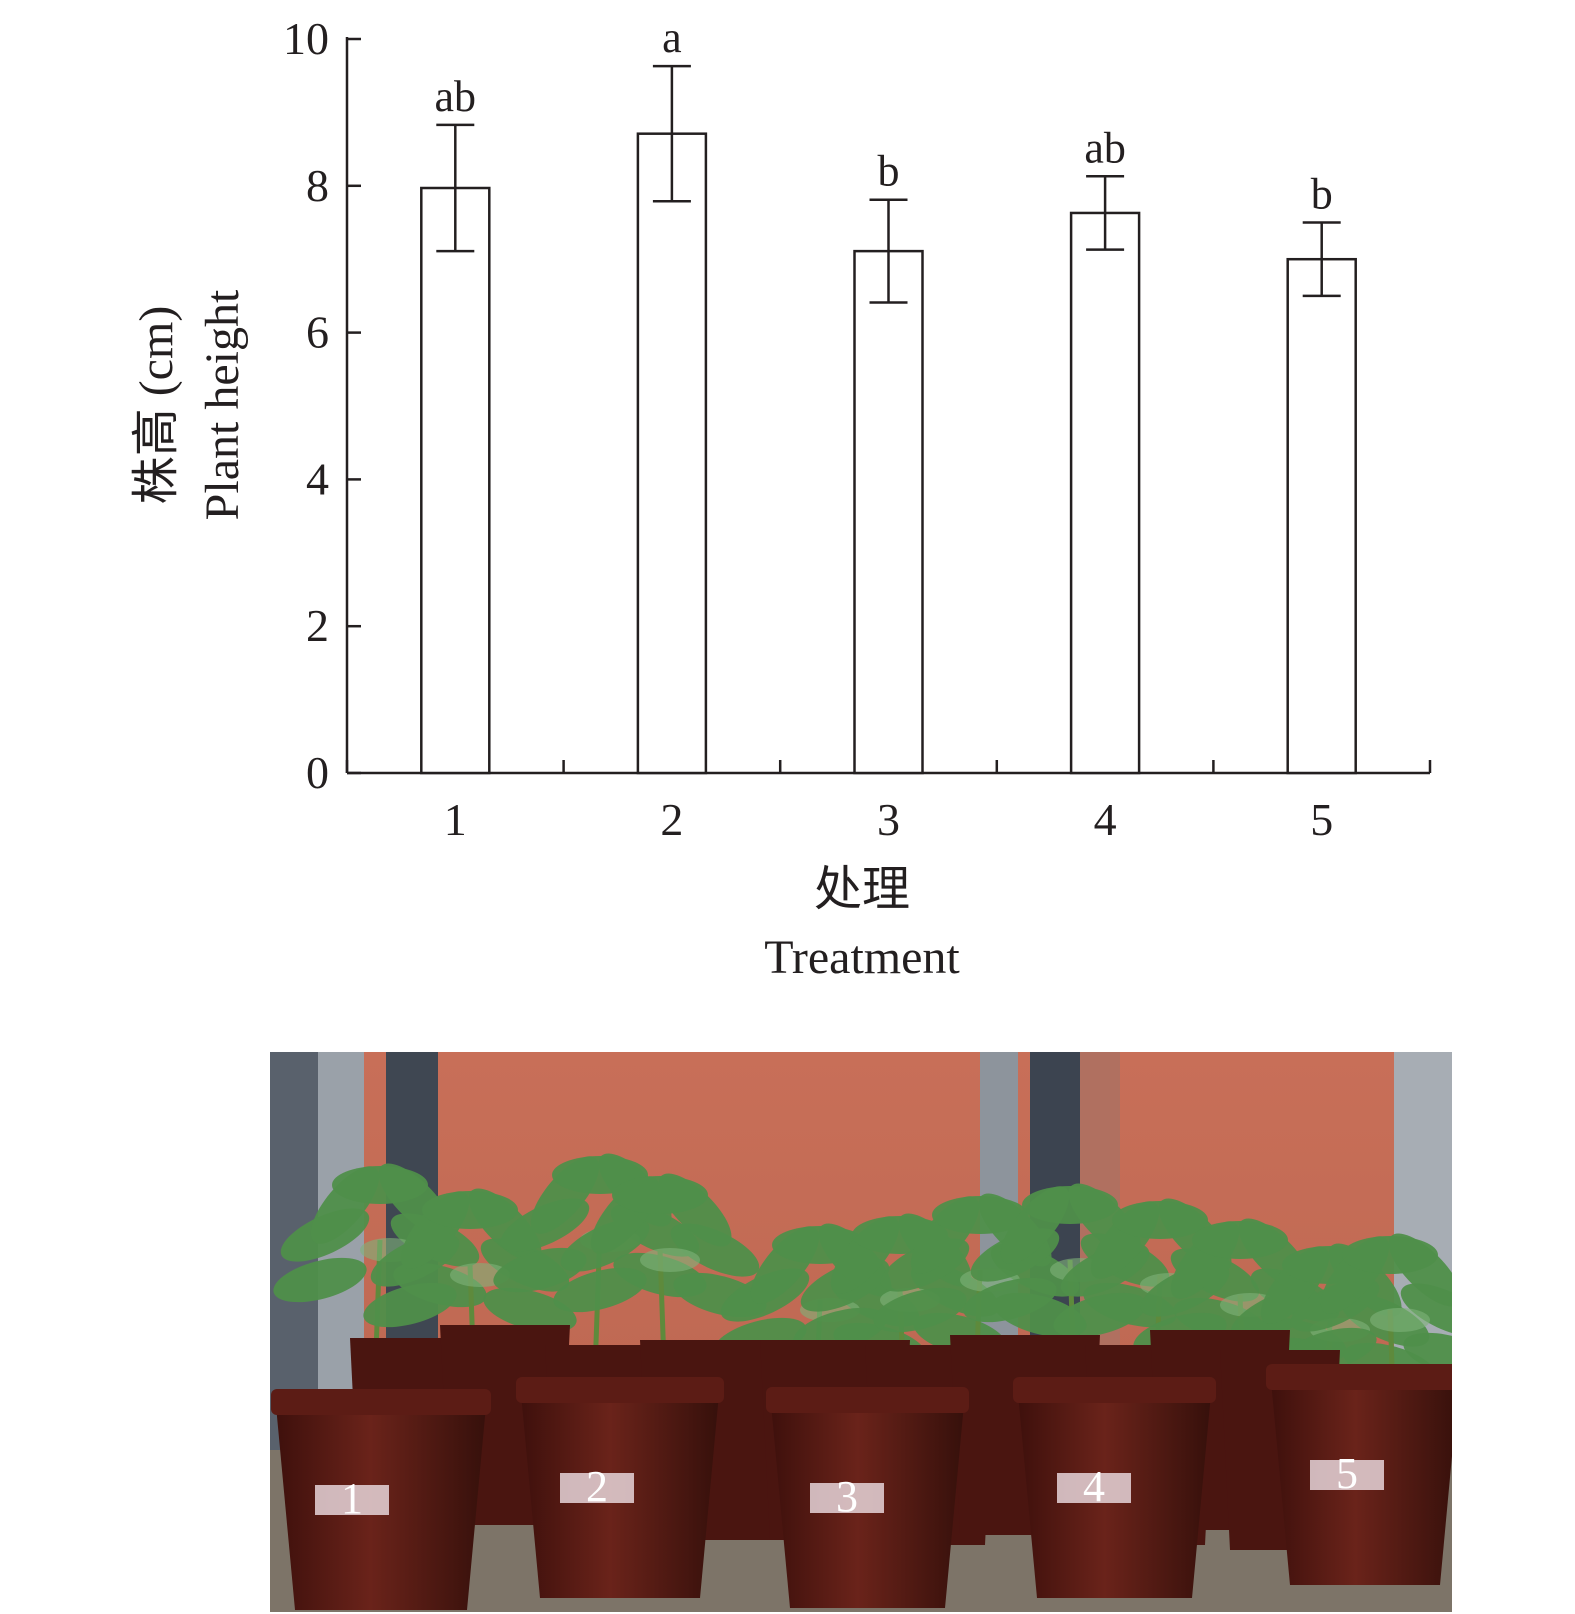 This screenshot has width=1575, height=1614. Describe the element at coordinates (306, 38) in the screenshot. I see `y-tick-label: 10` at that location.